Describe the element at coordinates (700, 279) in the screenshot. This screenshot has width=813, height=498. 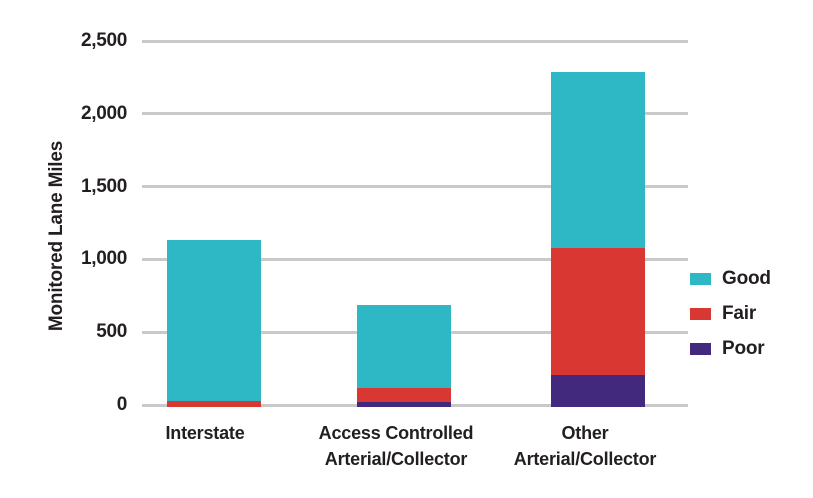
I see `legend-swatch-good` at that location.